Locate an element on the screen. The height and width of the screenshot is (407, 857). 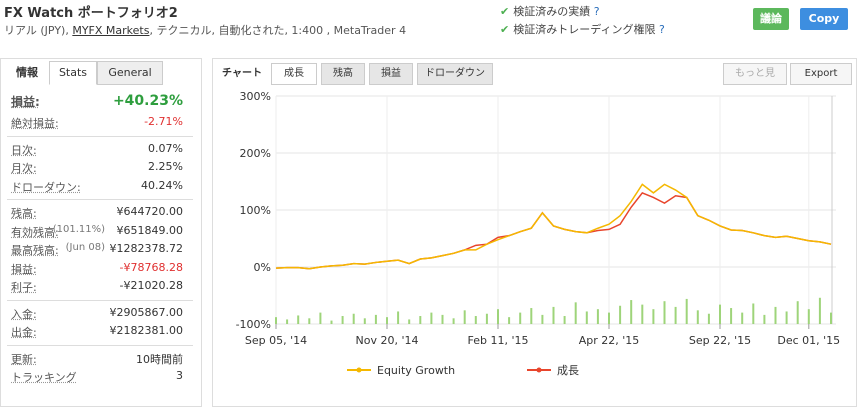
stat-row: 月次: 2.25% is located at coordinates (97, 169).